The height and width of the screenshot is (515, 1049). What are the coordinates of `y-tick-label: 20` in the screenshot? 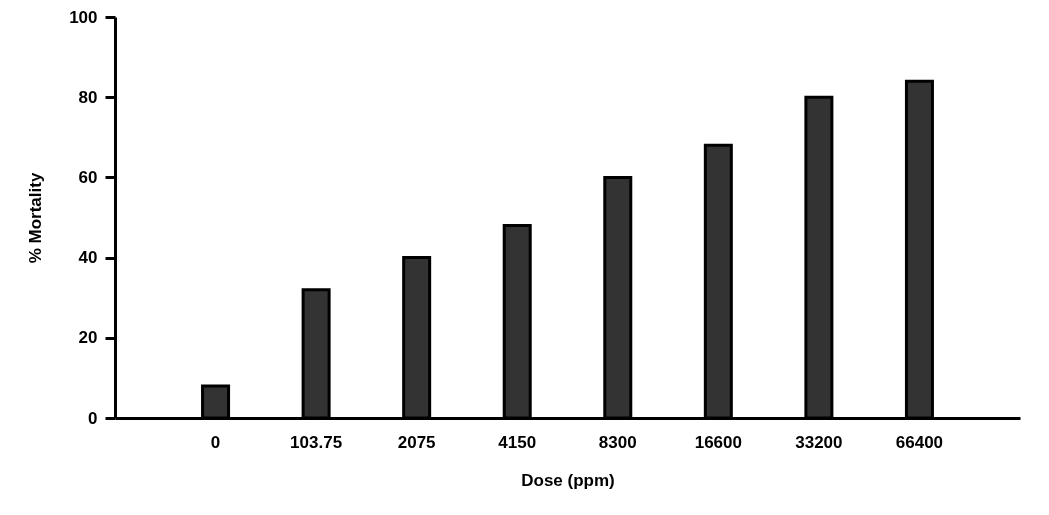 It's located at (88, 338).